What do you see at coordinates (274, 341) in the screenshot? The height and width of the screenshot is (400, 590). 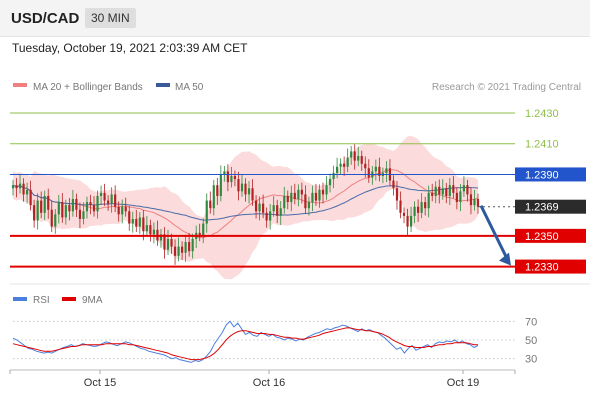 I see `rsi-plot: 70 50 30` at bounding box center [274, 341].